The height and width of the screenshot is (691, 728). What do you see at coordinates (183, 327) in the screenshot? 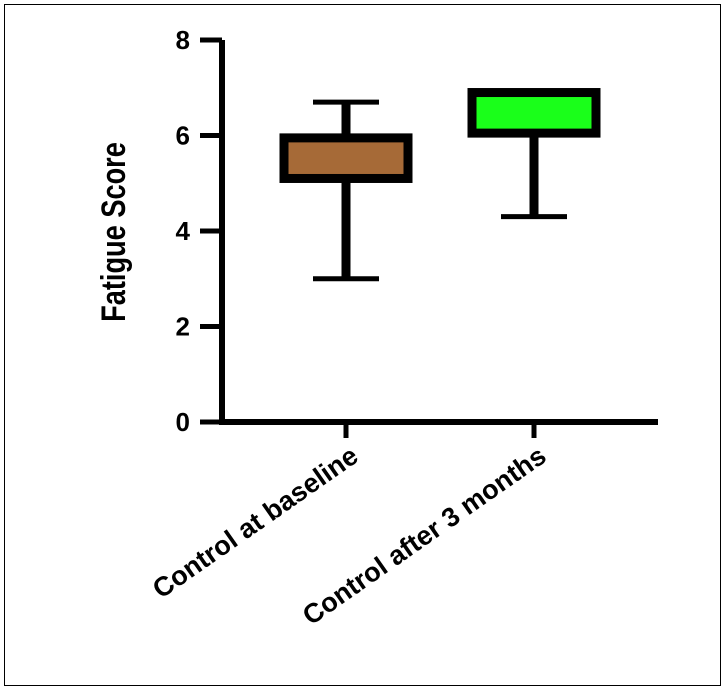
I see `y-tick-label: 2` at bounding box center [183, 327].